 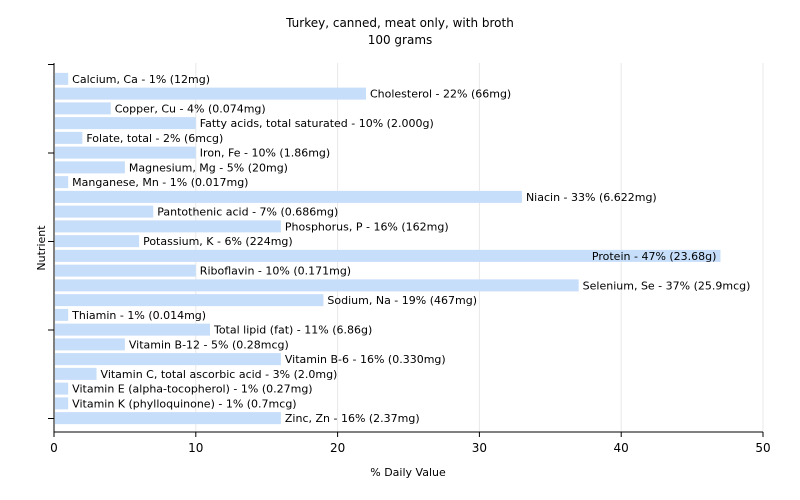 I want to click on x-tick-label: 20, so click(x=337, y=448).